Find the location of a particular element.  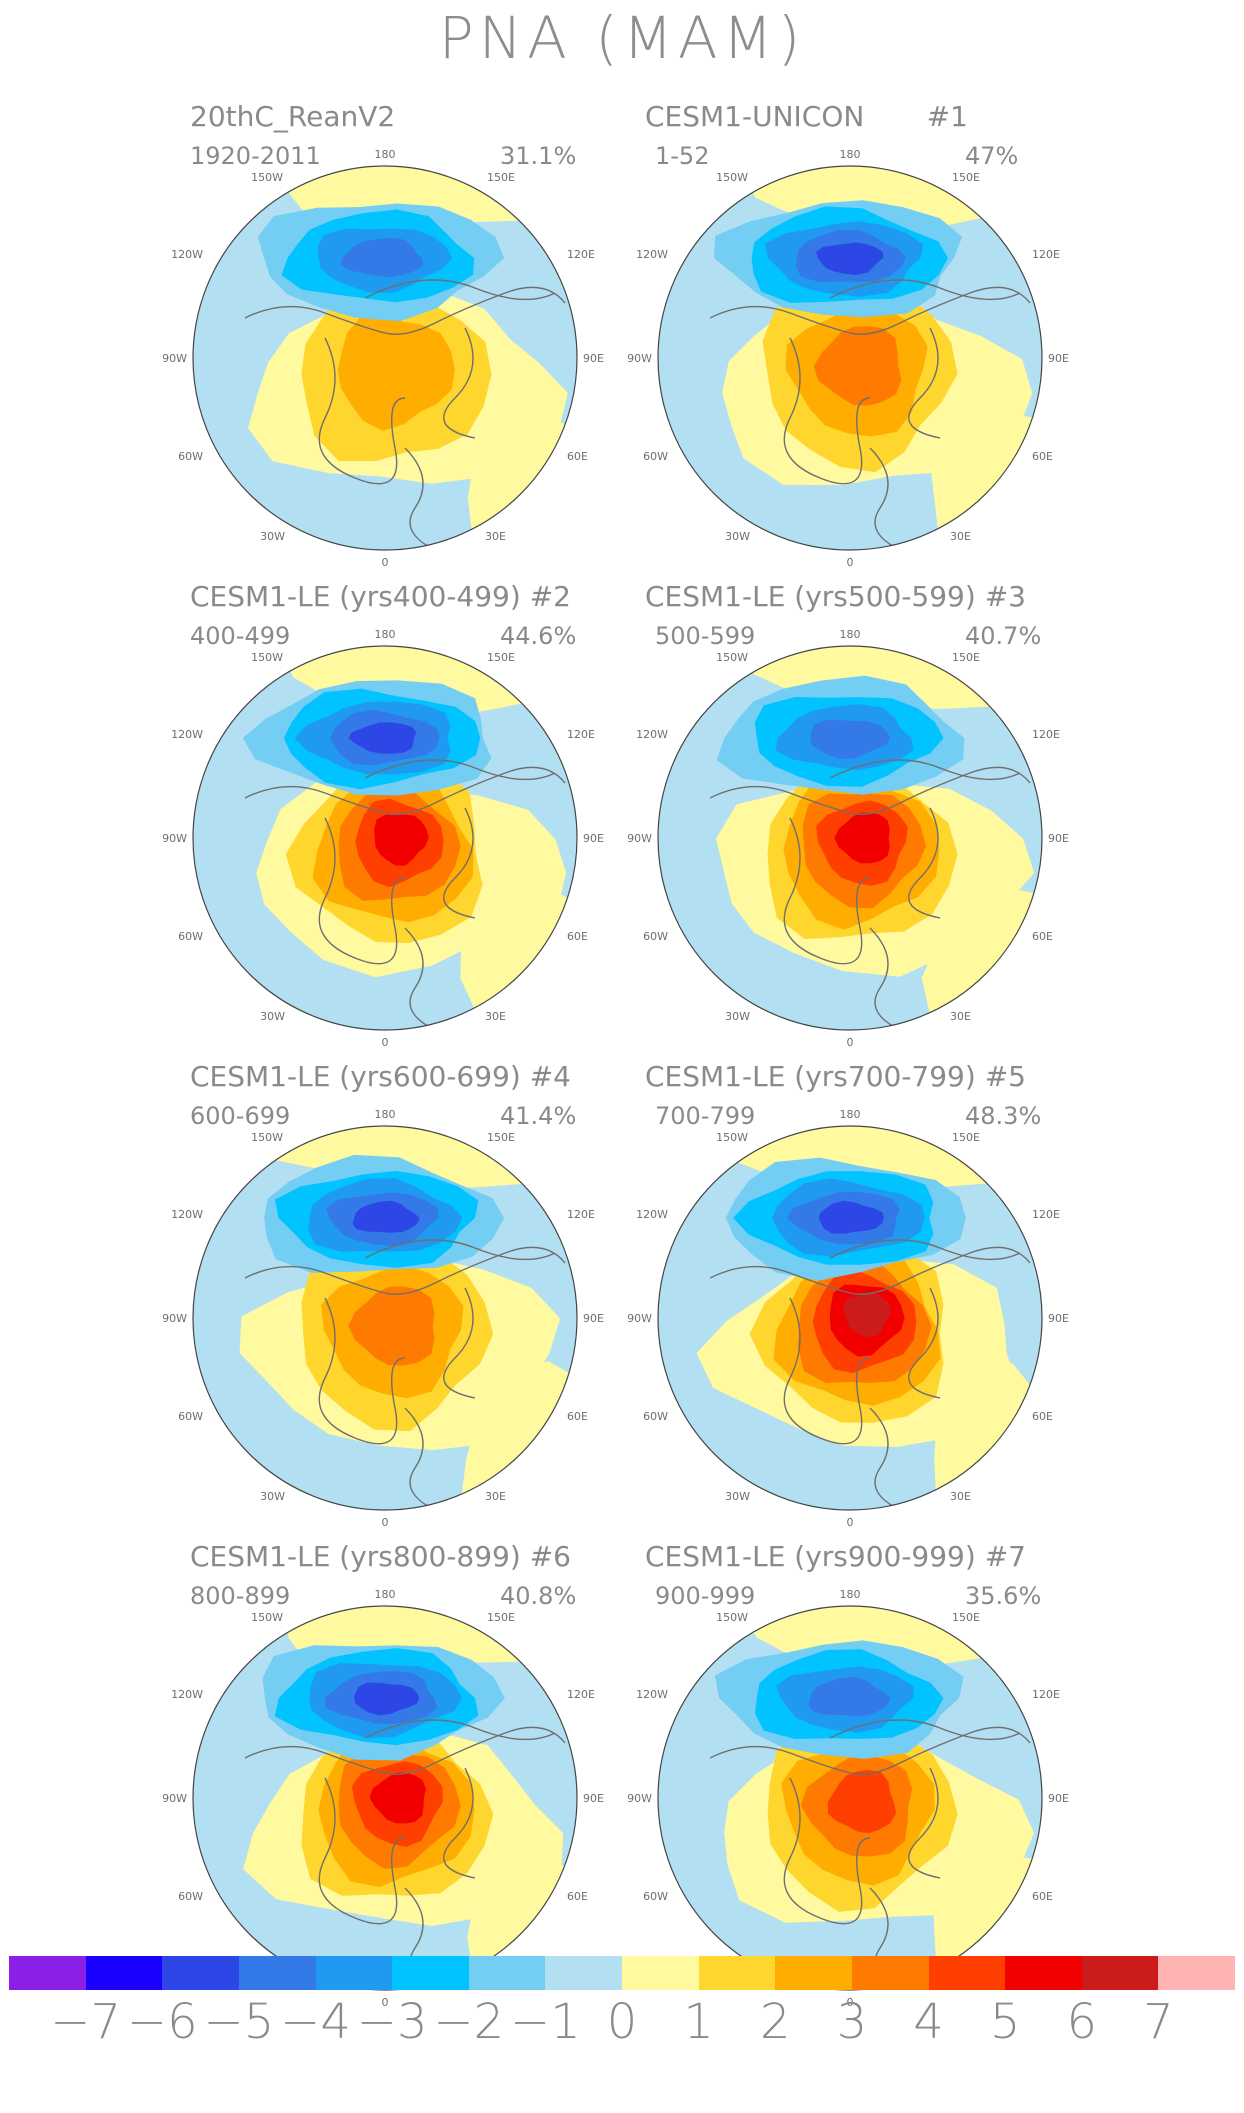

colorbar-tick-label: −6 is located at coordinates (162, 2022).